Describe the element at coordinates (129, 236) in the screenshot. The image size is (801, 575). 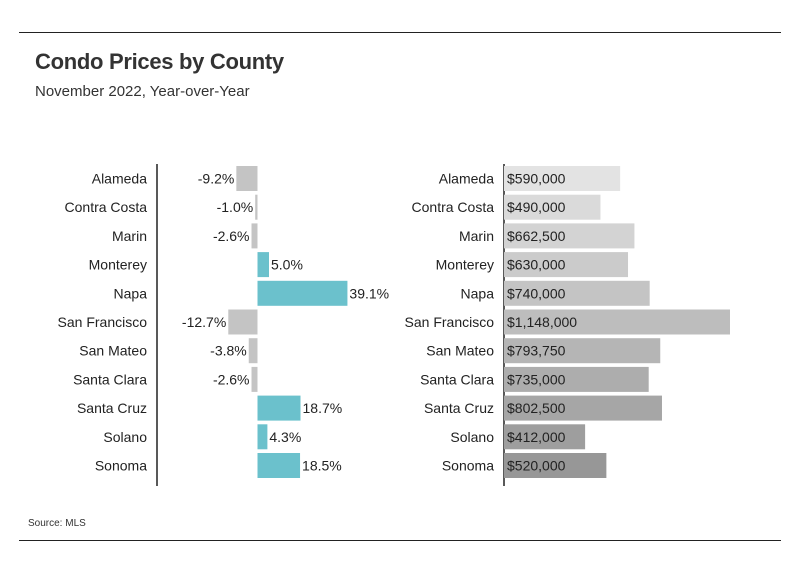
I see `yoy-category-label: Marin` at that location.